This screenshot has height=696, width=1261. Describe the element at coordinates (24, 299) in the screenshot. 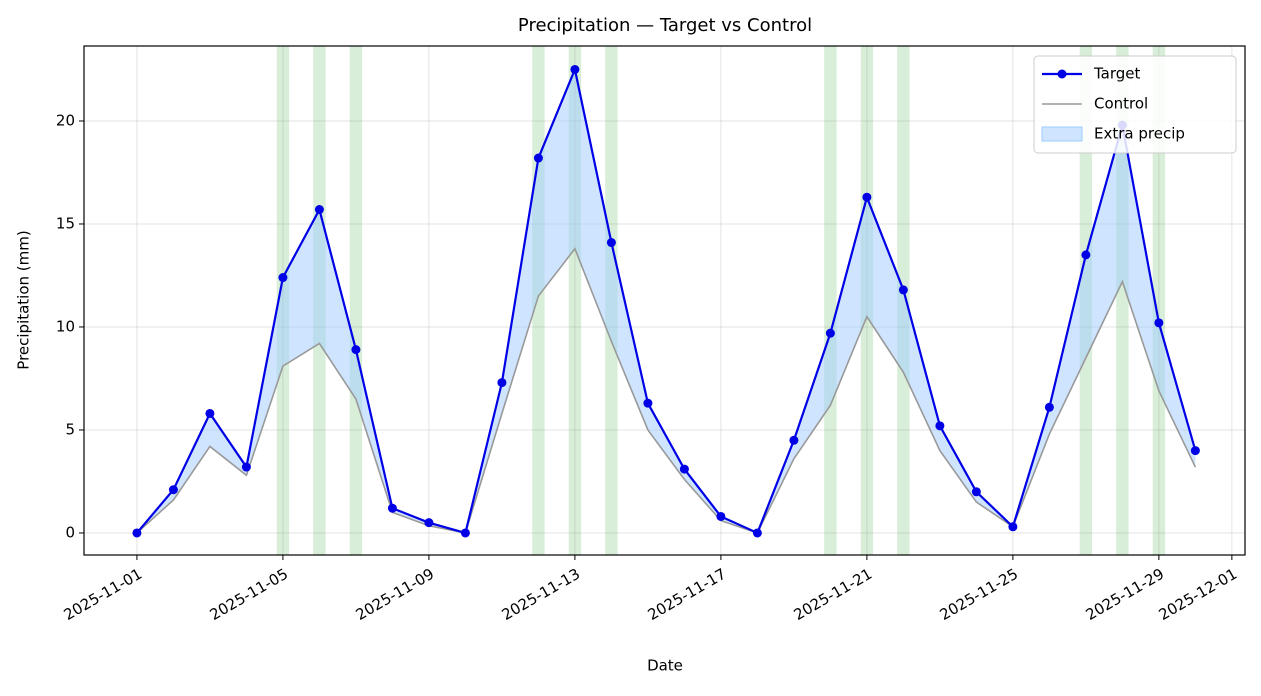

I see `y-axis-label: Precipitation (mm)` at that location.